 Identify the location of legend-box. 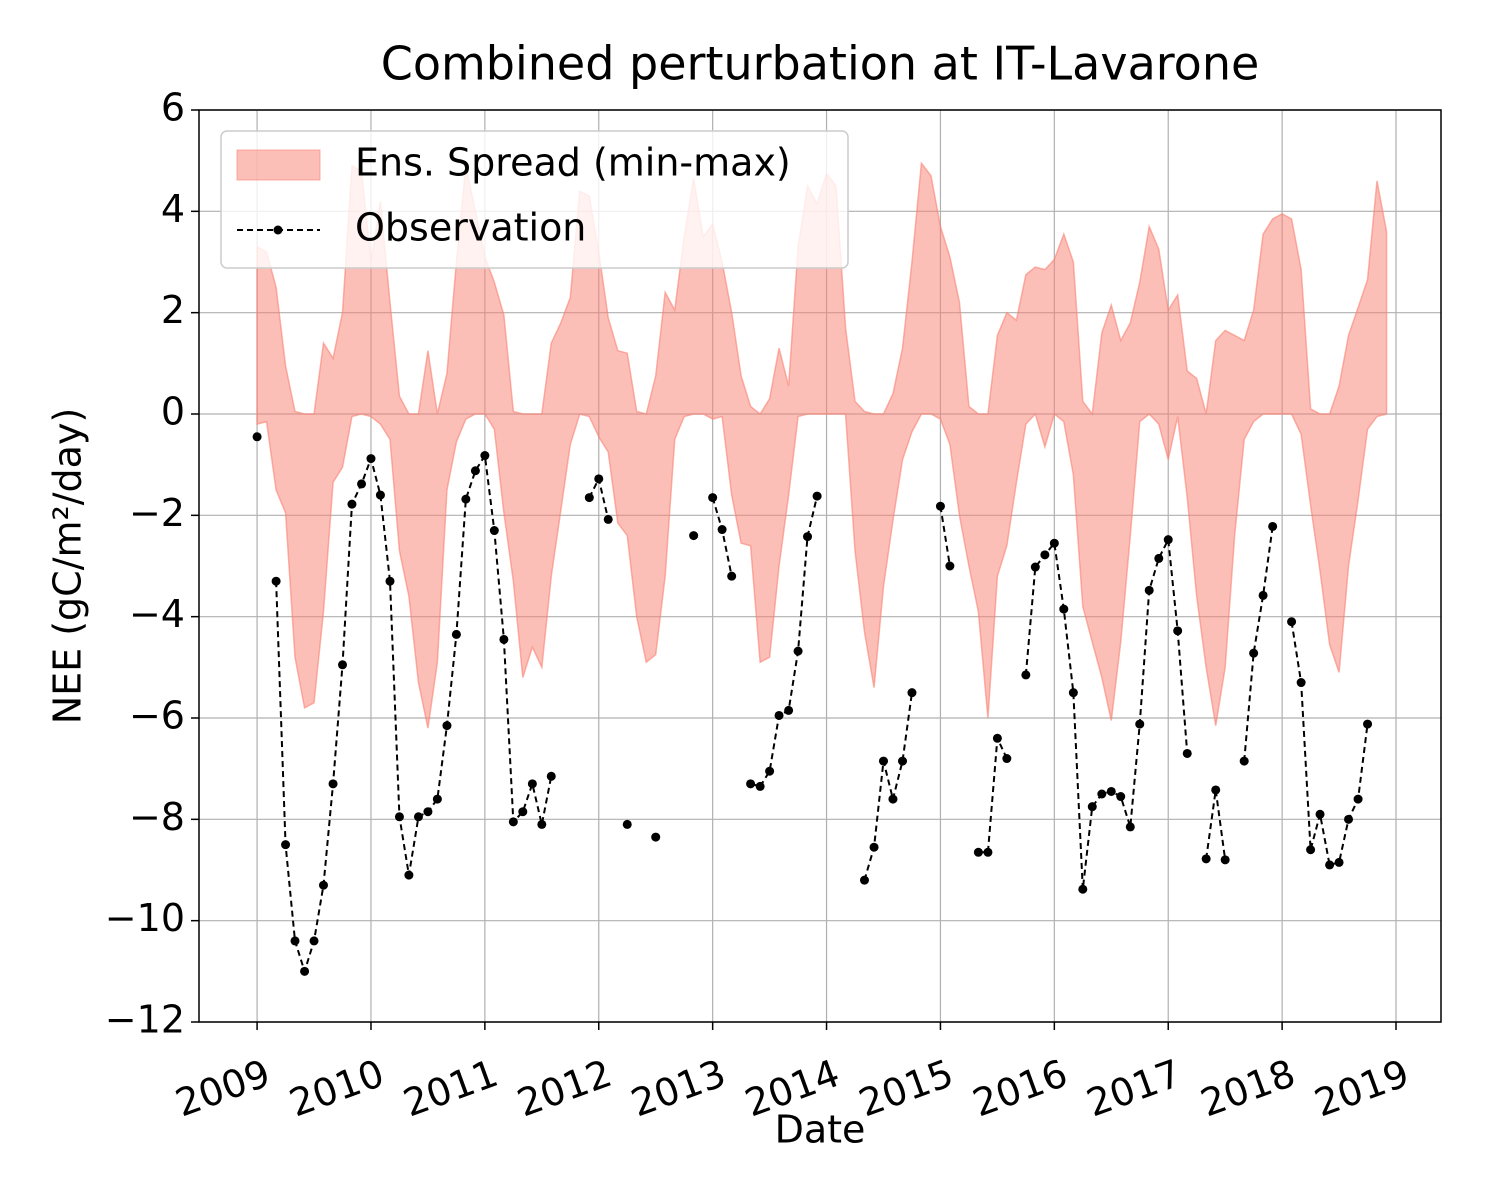
(534, 199).